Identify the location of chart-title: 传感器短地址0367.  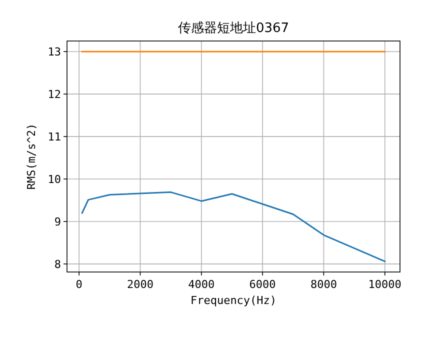
(234, 28).